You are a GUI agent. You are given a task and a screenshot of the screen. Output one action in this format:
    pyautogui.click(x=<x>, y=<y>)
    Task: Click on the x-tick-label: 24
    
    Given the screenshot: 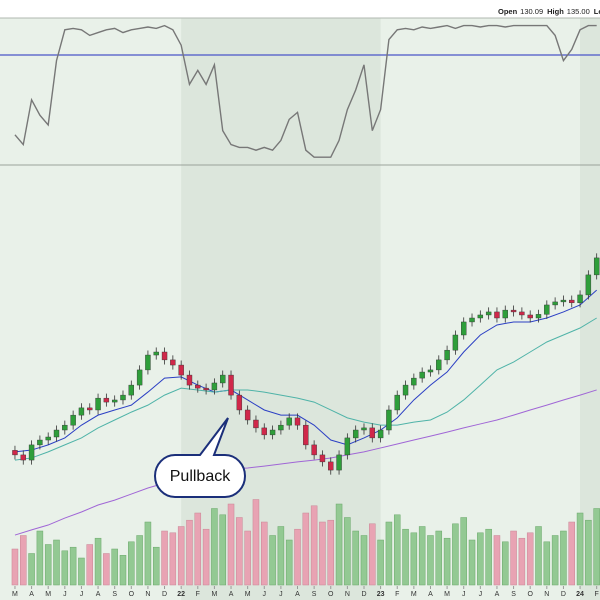 What is the action you would take?
    pyautogui.click(x=580, y=594)
    